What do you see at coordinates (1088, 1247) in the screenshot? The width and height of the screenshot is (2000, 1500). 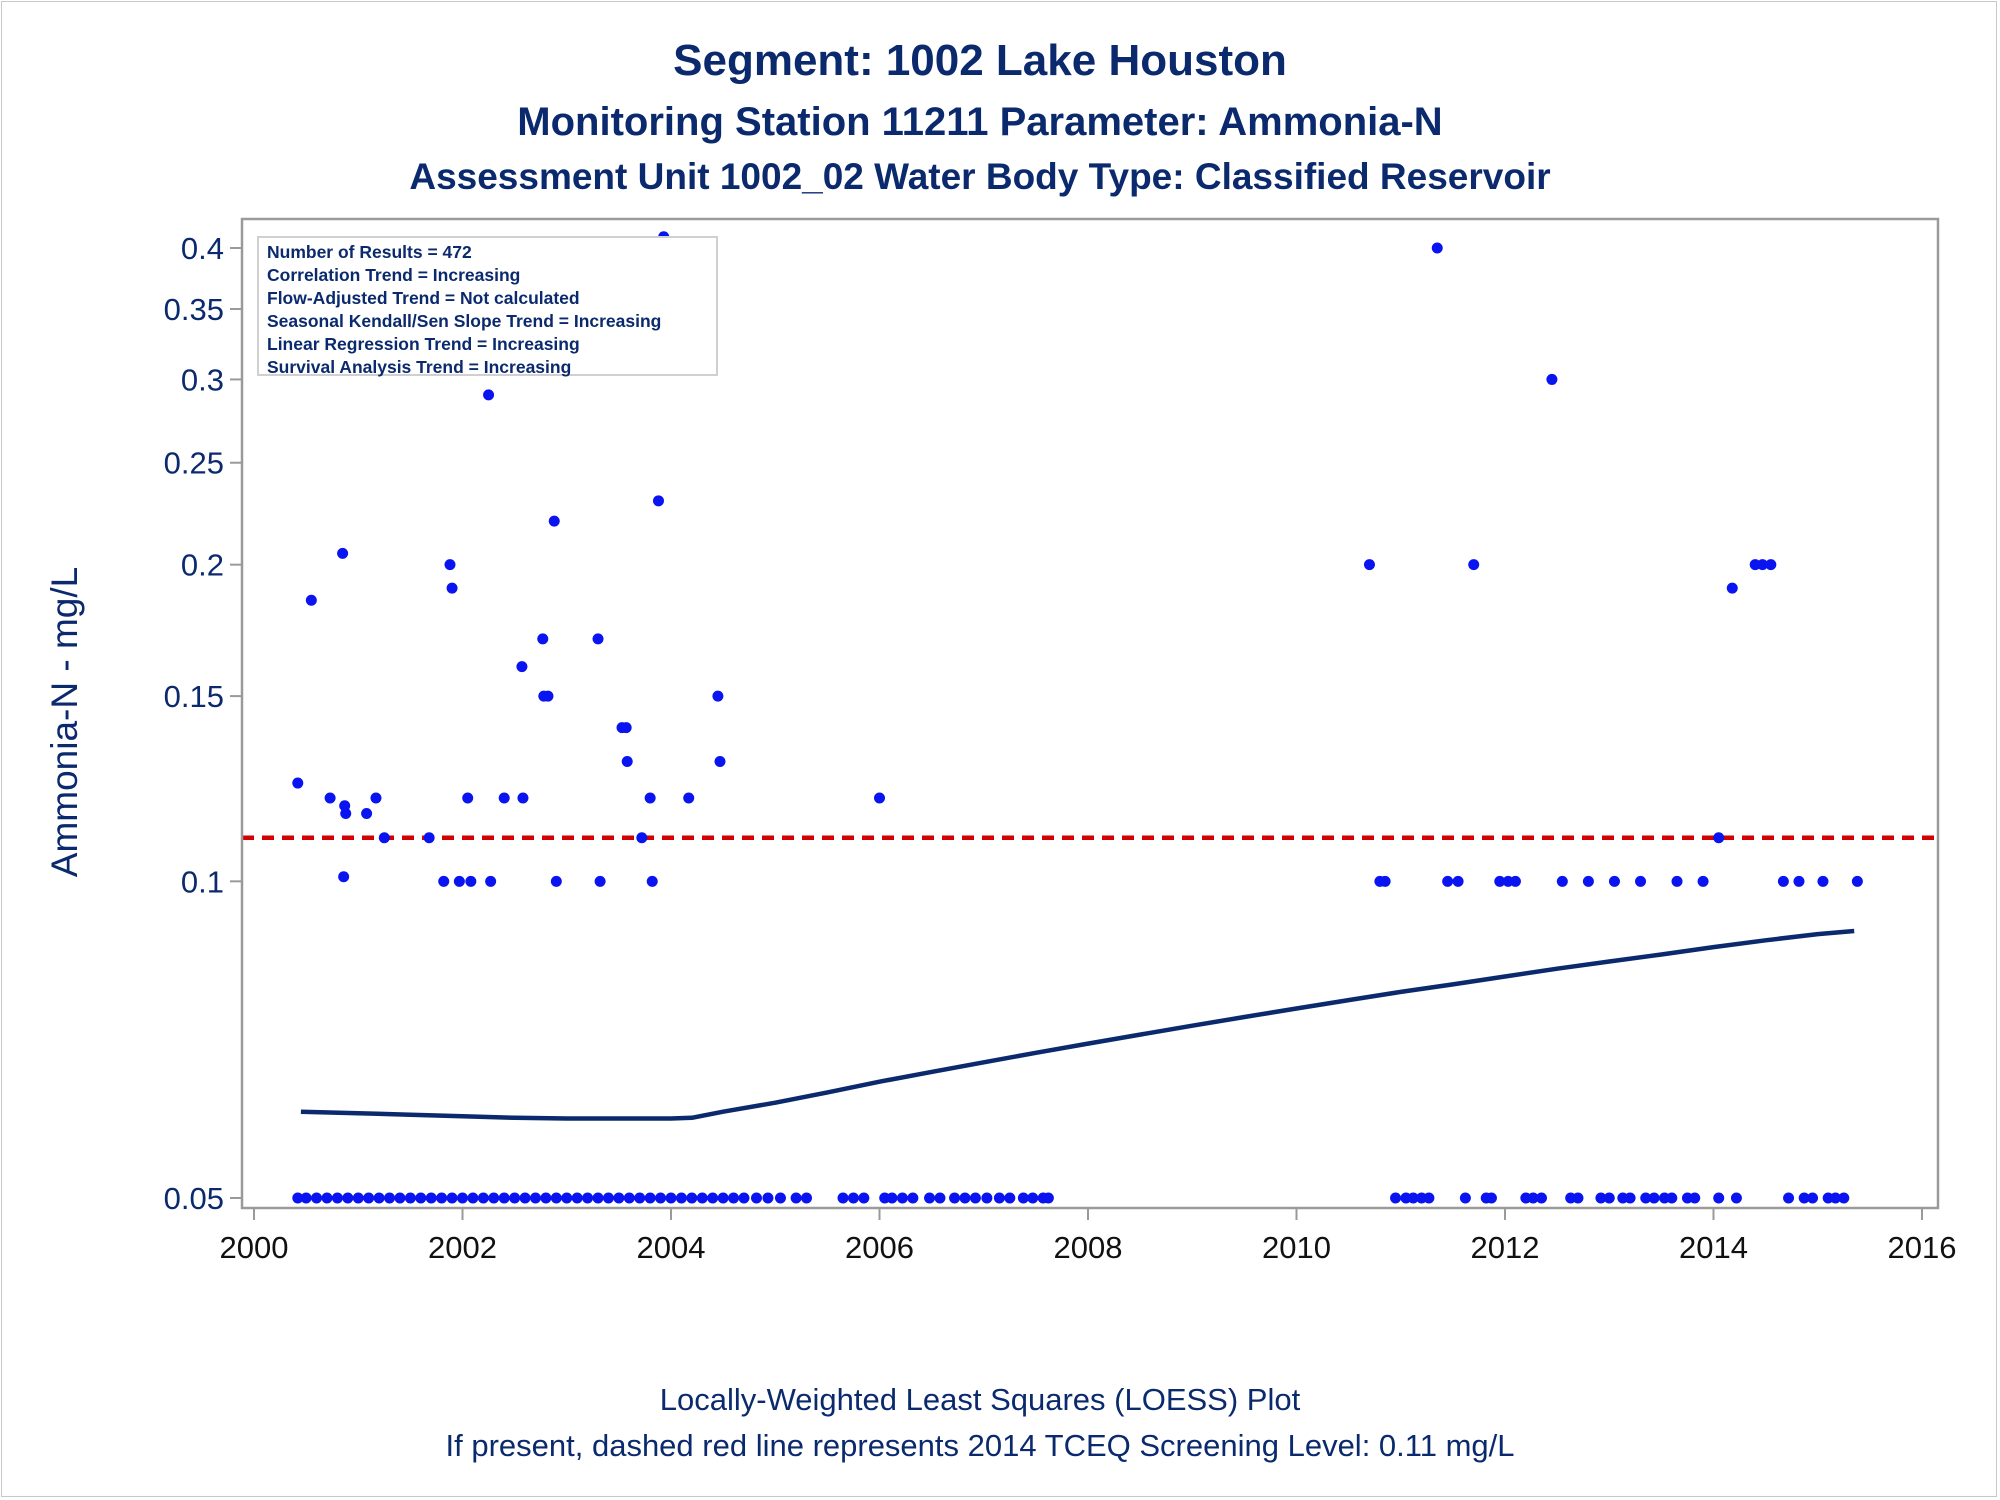 I see `x-tick-label: 2008` at bounding box center [1088, 1247].